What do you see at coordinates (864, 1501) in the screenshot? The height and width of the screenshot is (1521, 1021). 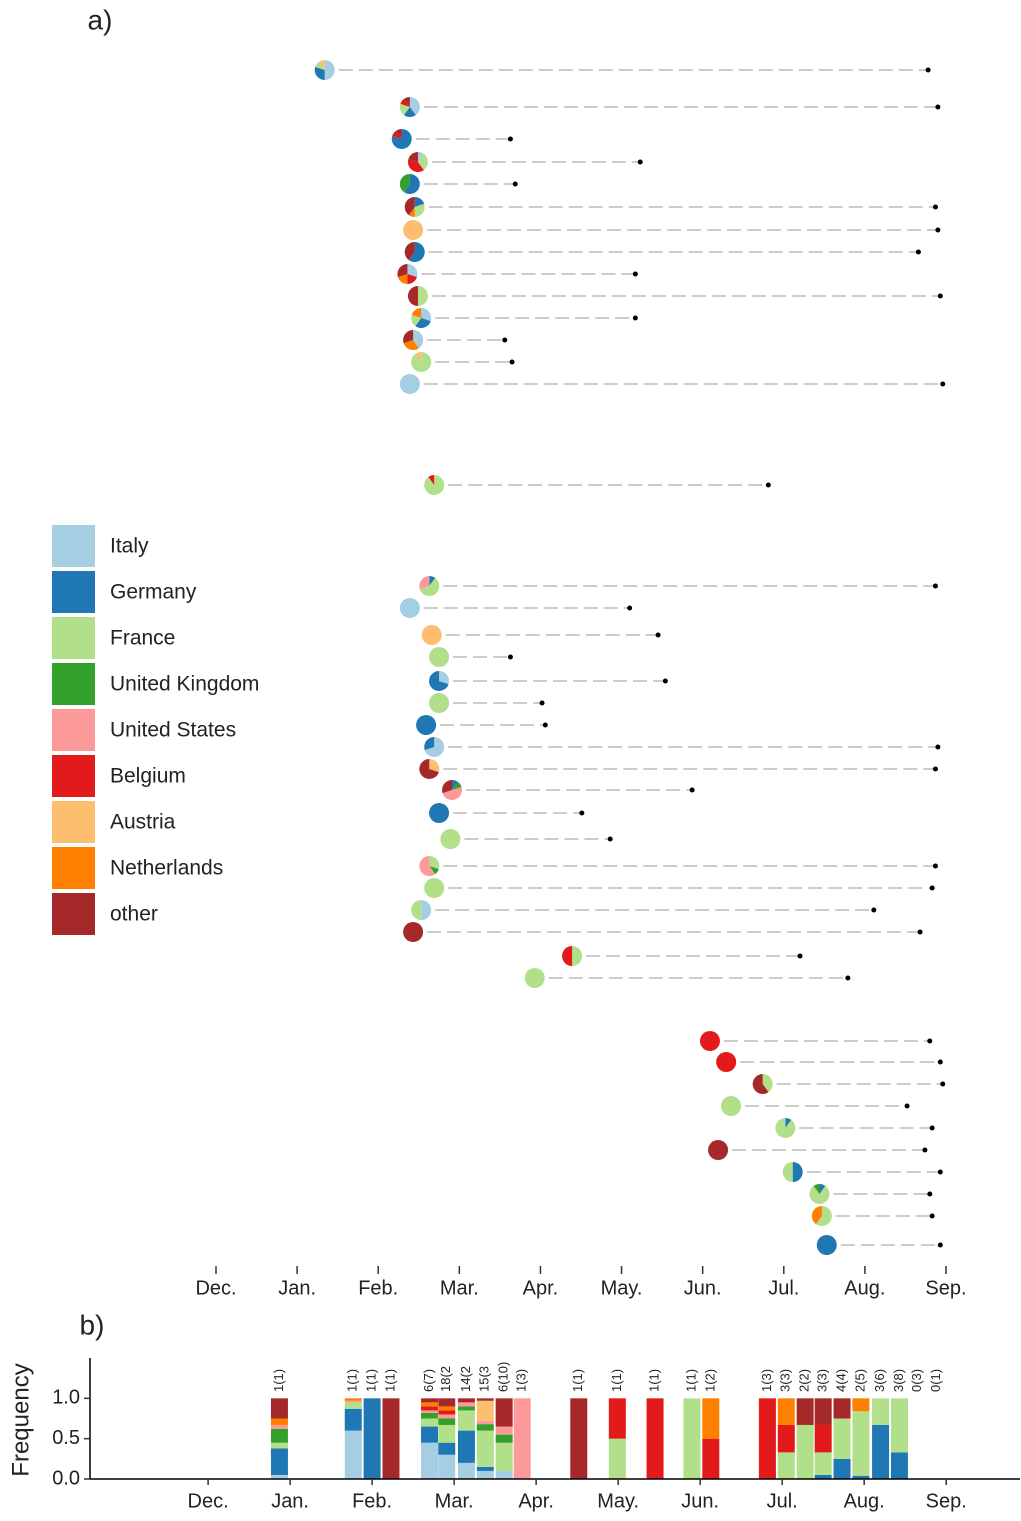 I see `x-tick-label: Aug.` at bounding box center [864, 1501].